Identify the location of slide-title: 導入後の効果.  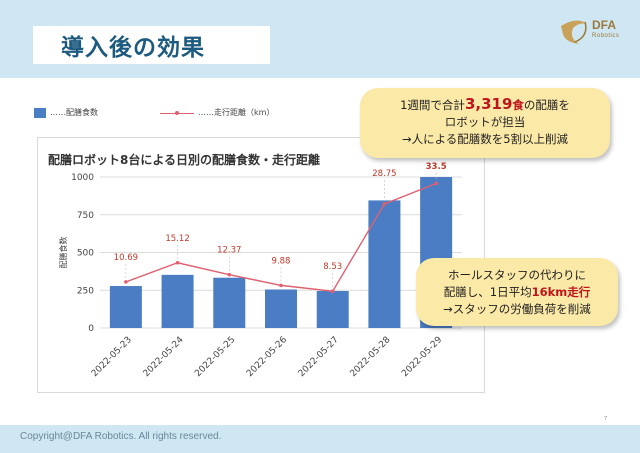
(133, 48).